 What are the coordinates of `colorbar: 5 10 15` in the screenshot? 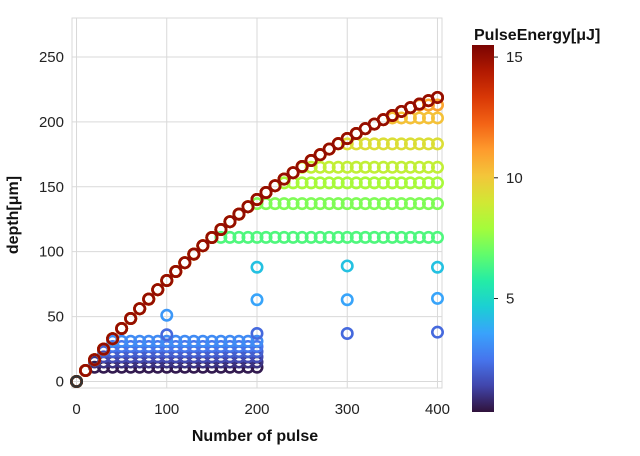 It's located at (497, 228).